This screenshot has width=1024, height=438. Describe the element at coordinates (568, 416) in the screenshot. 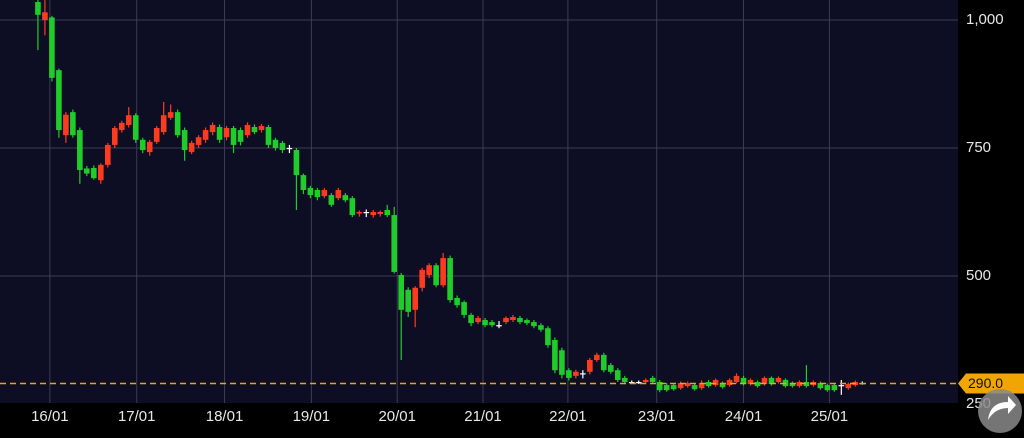

I see `x-tick-label: 22/01` at that location.